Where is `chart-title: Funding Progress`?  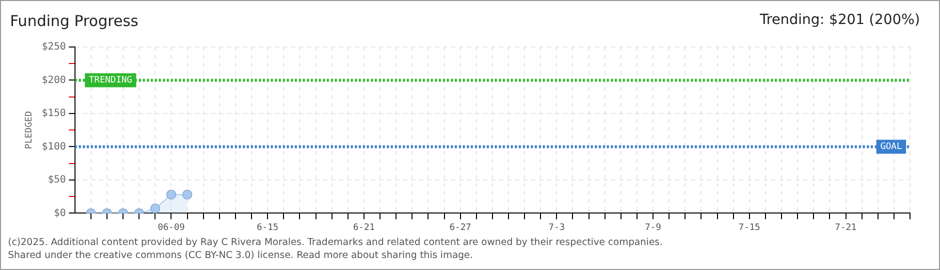
chart-title: Funding Progress is located at coordinates (74, 21).